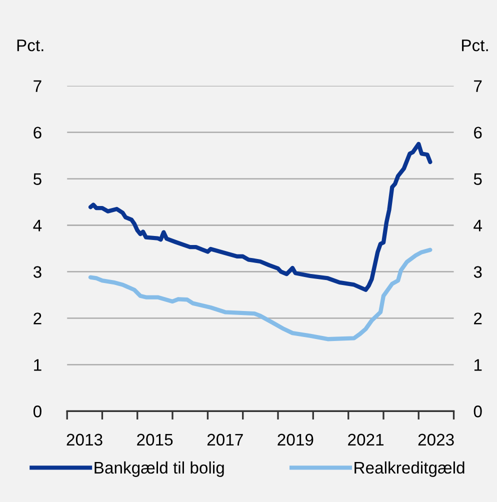 The image size is (497, 502). I want to click on x-tick-label: 2021, so click(366, 440).